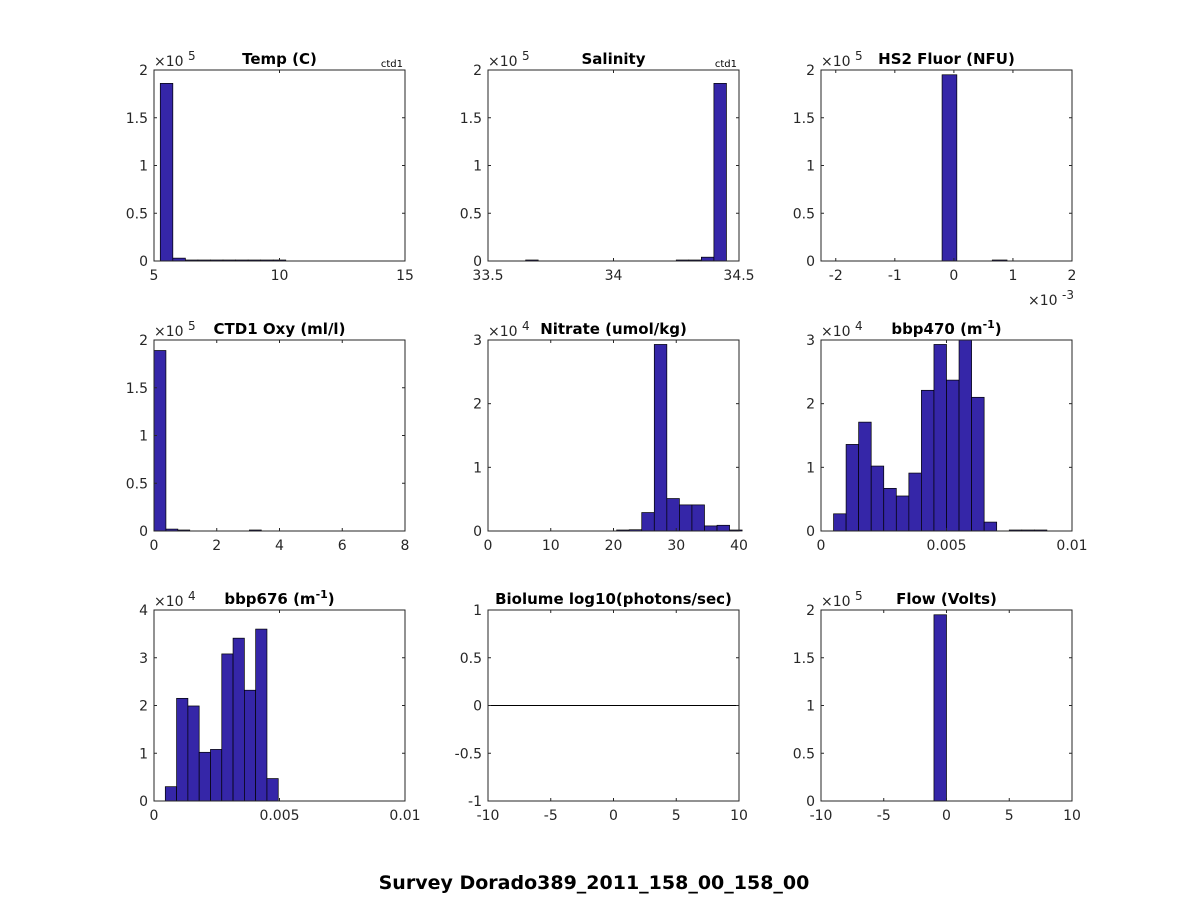  Describe the element at coordinates (836, 276) in the screenshot. I see `x-tick-label: -2` at that location.